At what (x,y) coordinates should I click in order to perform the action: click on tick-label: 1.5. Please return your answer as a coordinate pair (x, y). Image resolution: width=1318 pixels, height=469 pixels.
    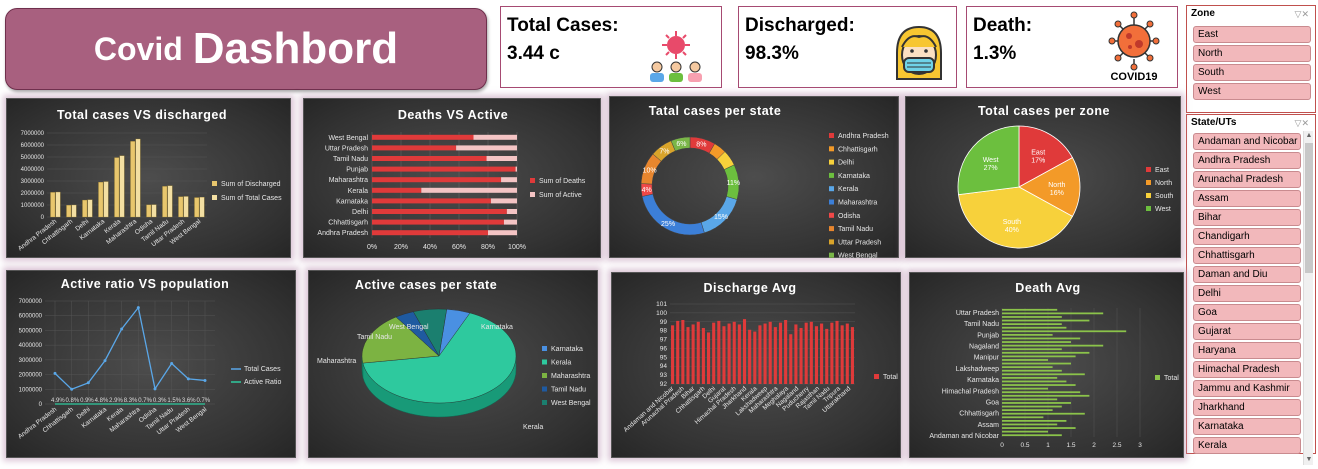
    Looking at the image, I should click on (1070, 445).